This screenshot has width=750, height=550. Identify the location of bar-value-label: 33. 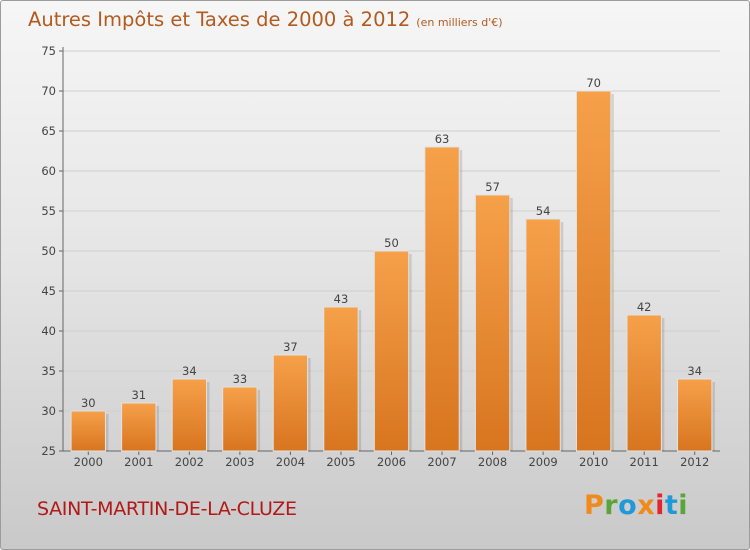
(240, 379).